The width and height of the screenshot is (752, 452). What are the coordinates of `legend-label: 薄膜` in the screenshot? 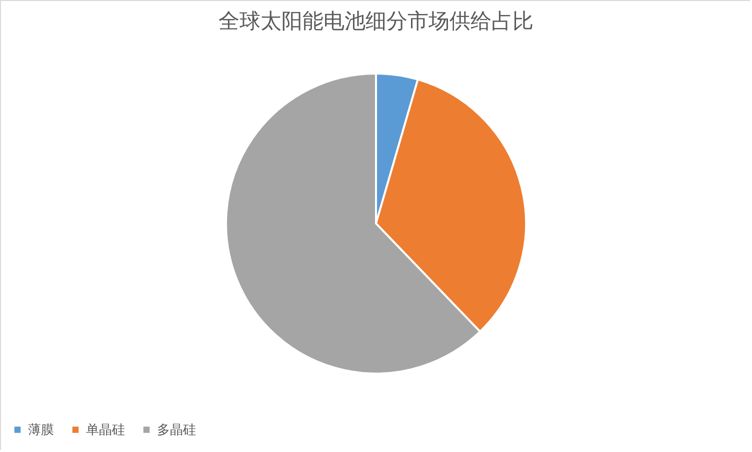 It's located at (41, 430).